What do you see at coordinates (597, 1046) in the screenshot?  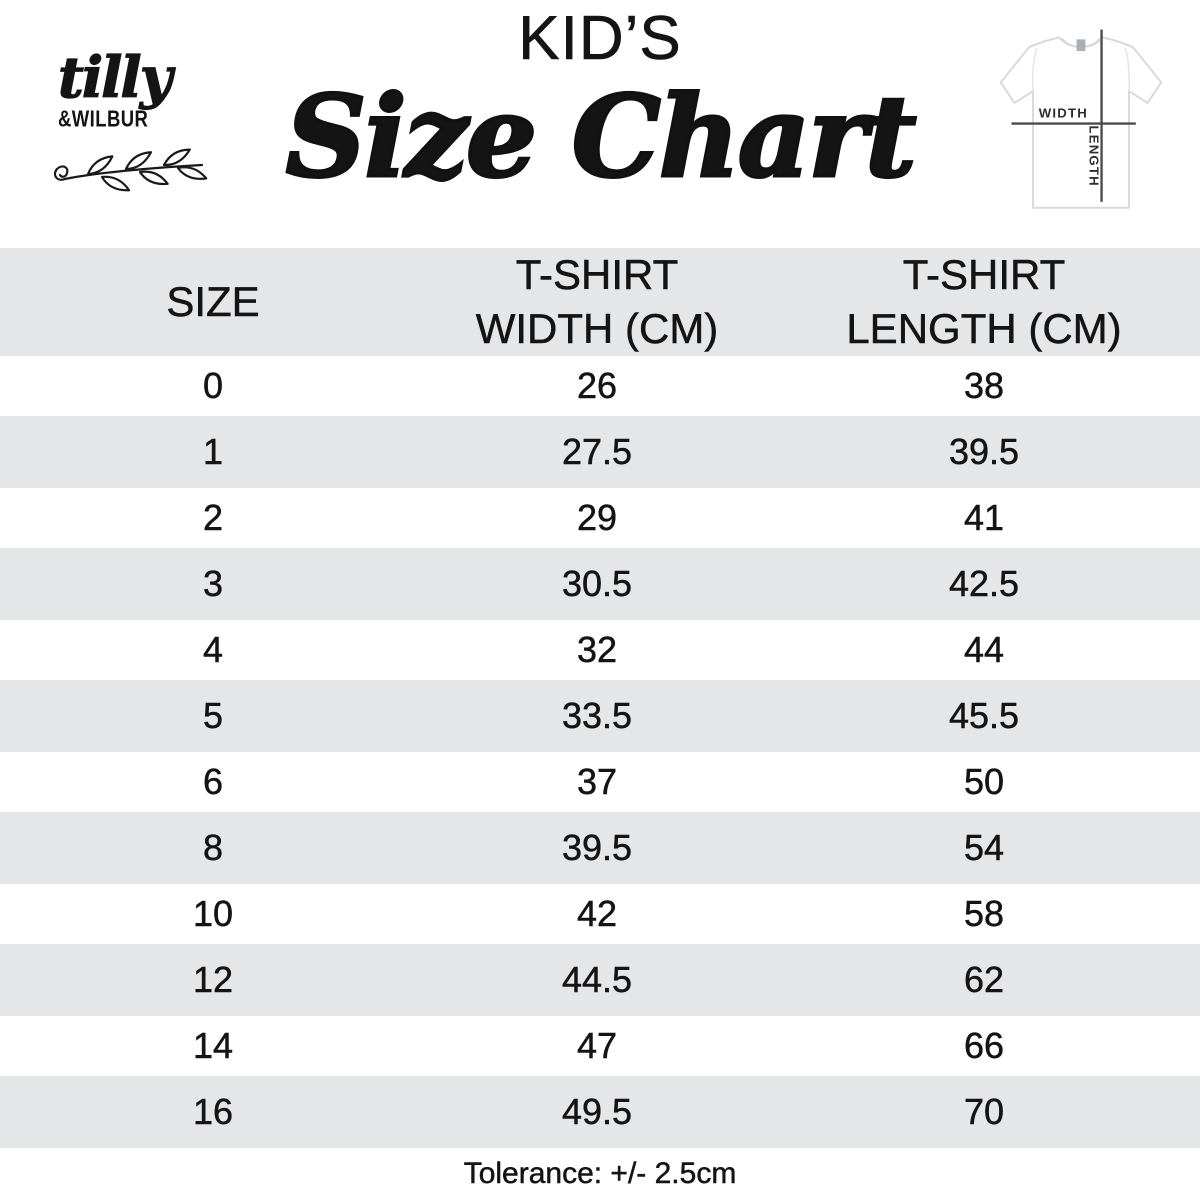 I see `cell-width: 47` at bounding box center [597, 1046].